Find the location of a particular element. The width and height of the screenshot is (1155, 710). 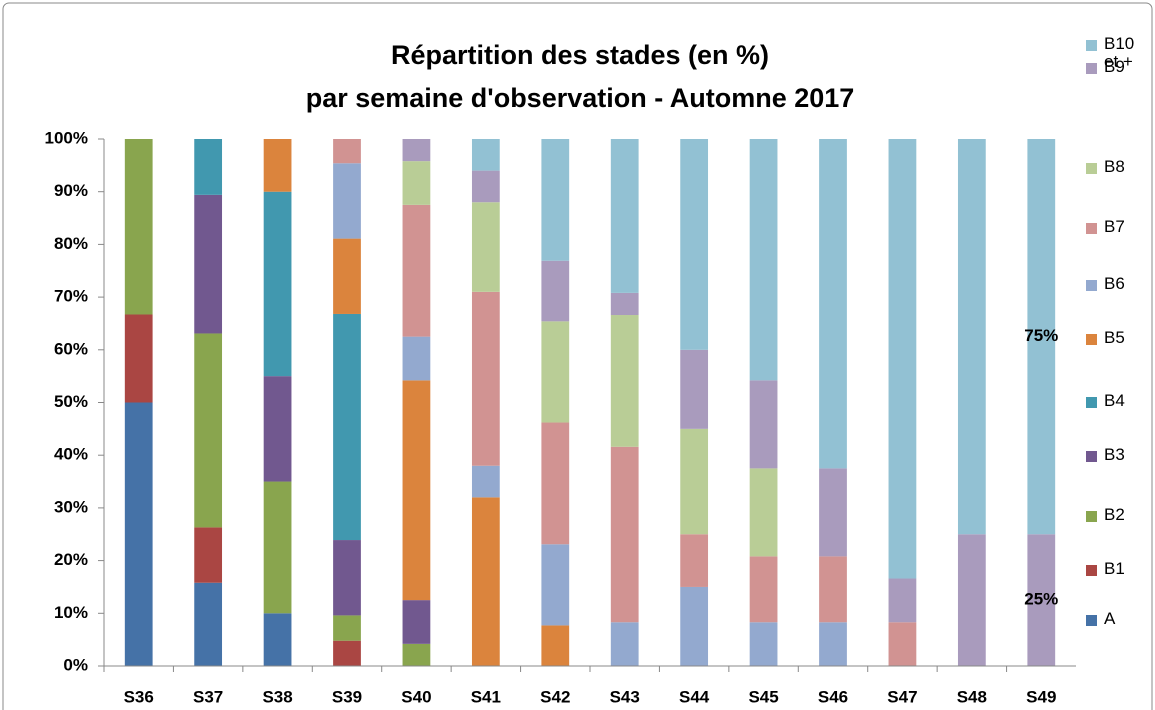

y-tick-label: 100% is located at coordinates (66, 137).